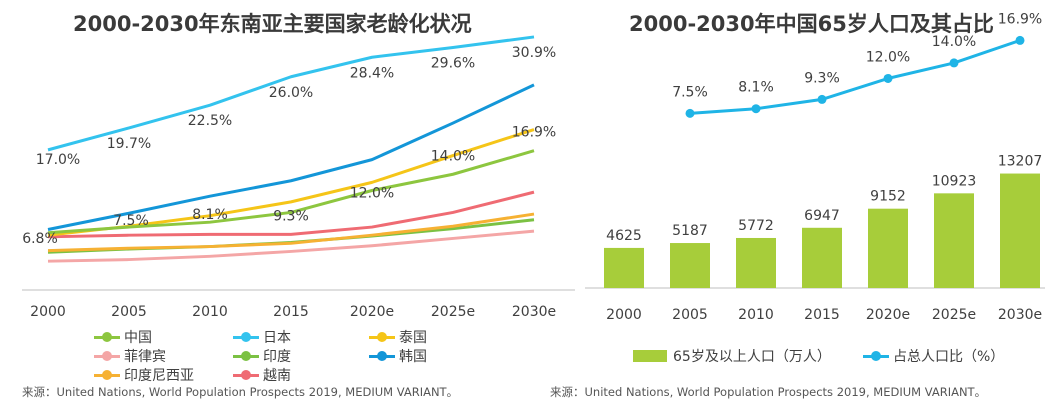  I want to click on share-value-label: 16.9%, so click(1020, 19).